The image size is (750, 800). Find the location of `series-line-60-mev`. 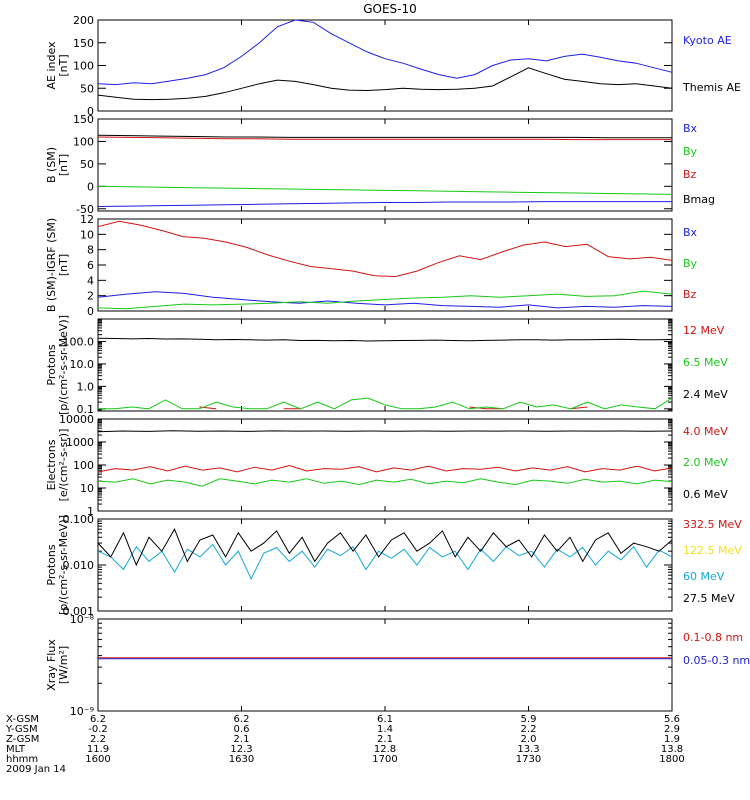

series-line-60-mev is located at coordinates (385, 561).